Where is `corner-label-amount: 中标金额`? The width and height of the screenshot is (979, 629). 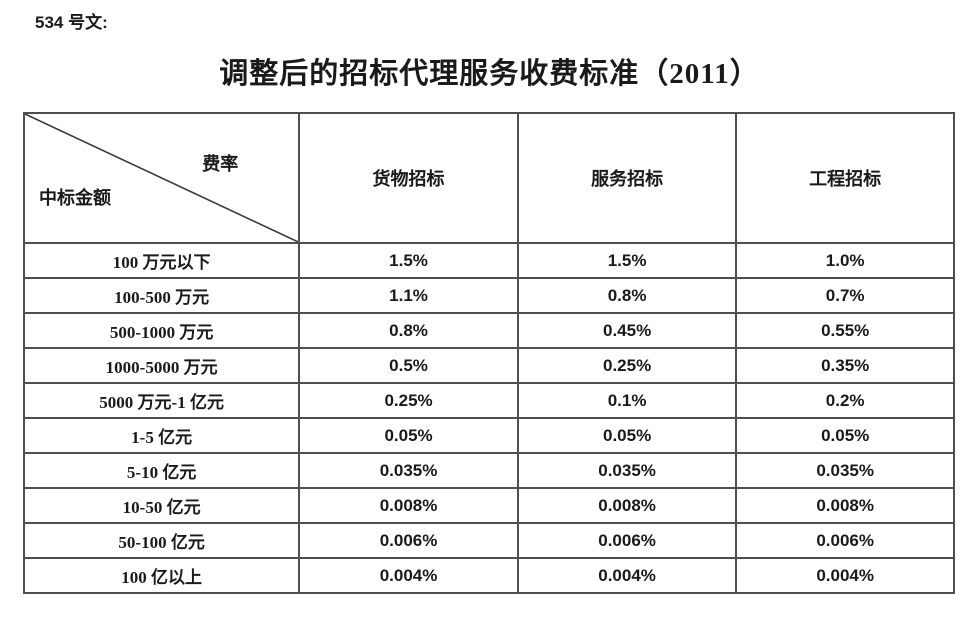
corner-label-amount: 中标金额 is located at coordinates (75, 198).